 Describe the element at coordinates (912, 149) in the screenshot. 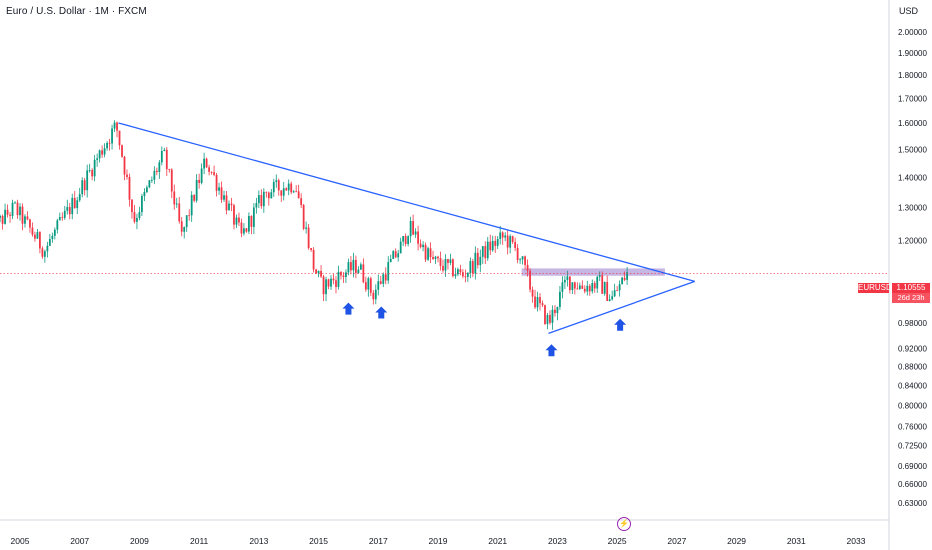

I see `y-tick-label: 1.50000` at that location.